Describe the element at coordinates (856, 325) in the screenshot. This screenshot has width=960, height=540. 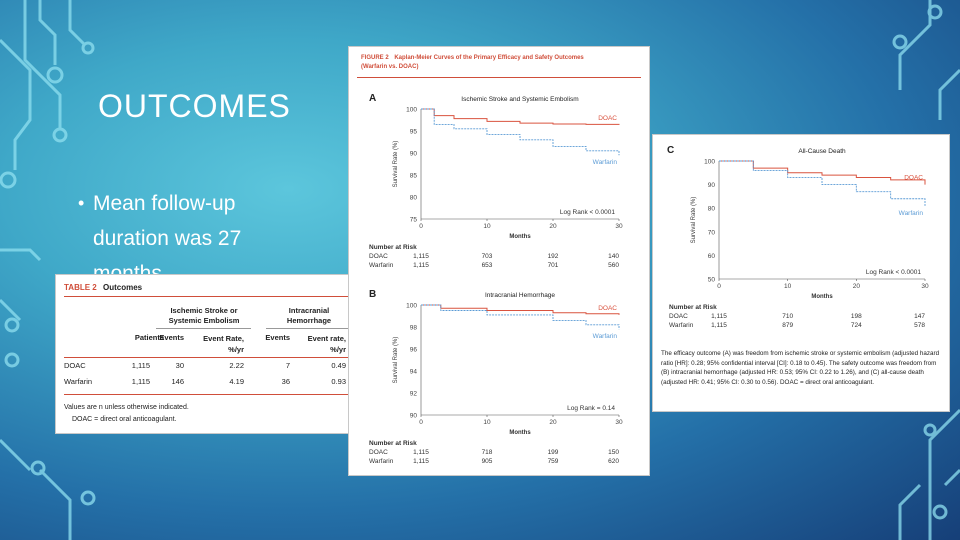
I see `risk-cell: 724` at that location.